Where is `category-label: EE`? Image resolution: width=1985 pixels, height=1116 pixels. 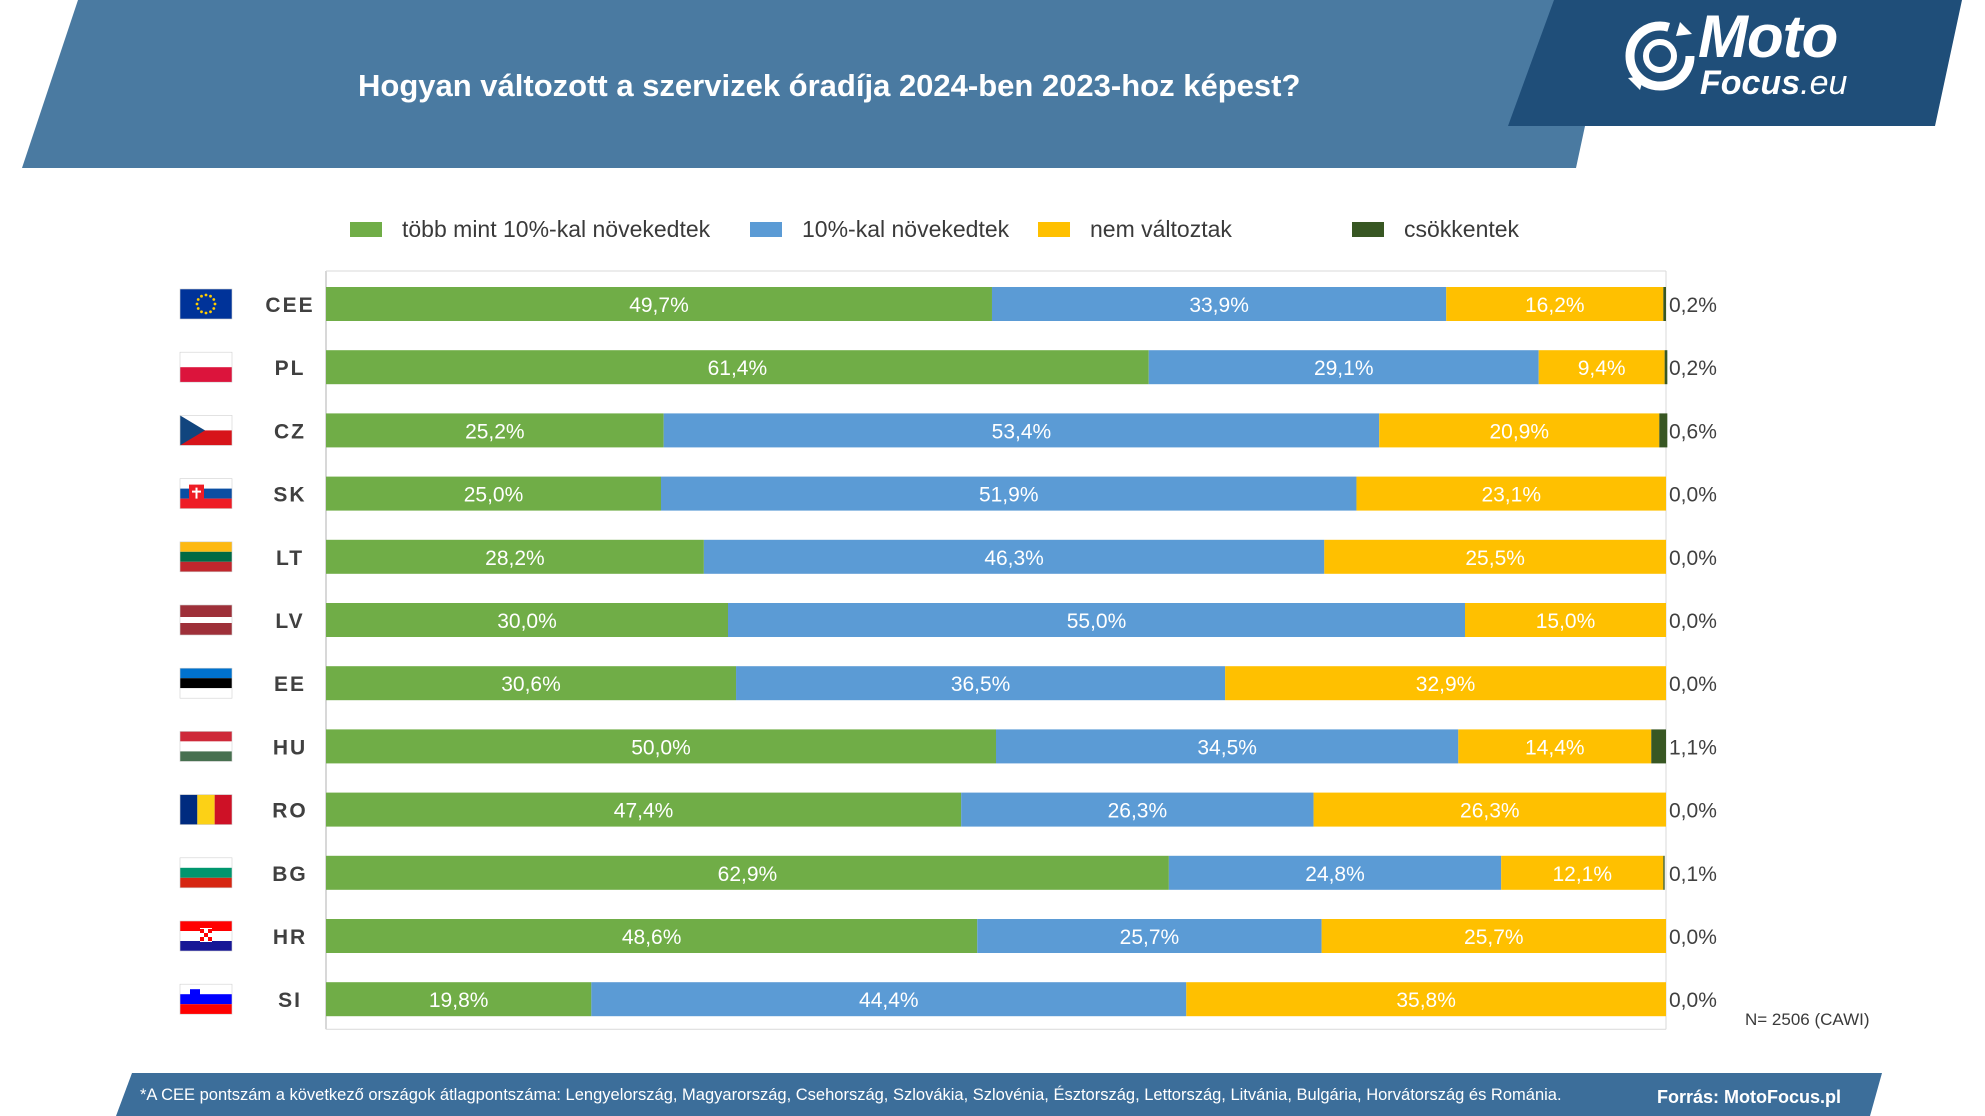
category-label: EE is located at coordinates (290, 684).